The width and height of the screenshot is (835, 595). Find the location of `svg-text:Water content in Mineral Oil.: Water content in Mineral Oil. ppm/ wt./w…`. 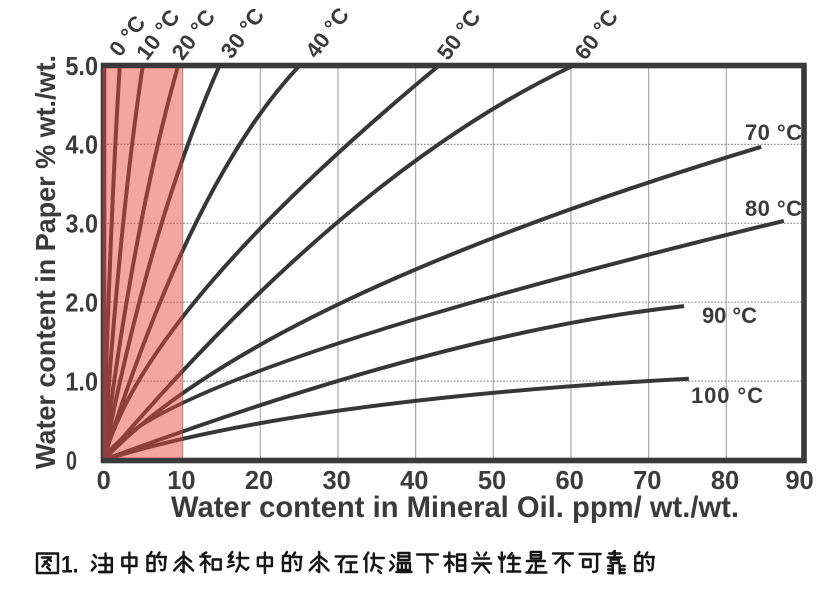

svg-text:Water content in Mineral Oil.: Water content in Mineral Oil. ppm/ wt./w… is located at coordinates (455, 507).